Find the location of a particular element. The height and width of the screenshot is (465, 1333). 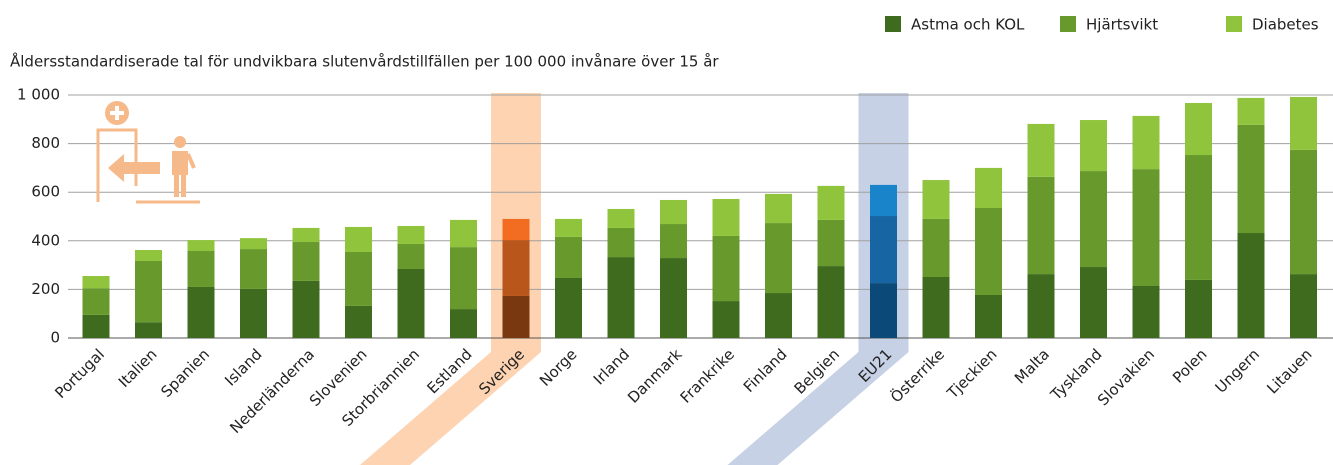

x-tick-label: Italien is located at coordinates (138, 368).